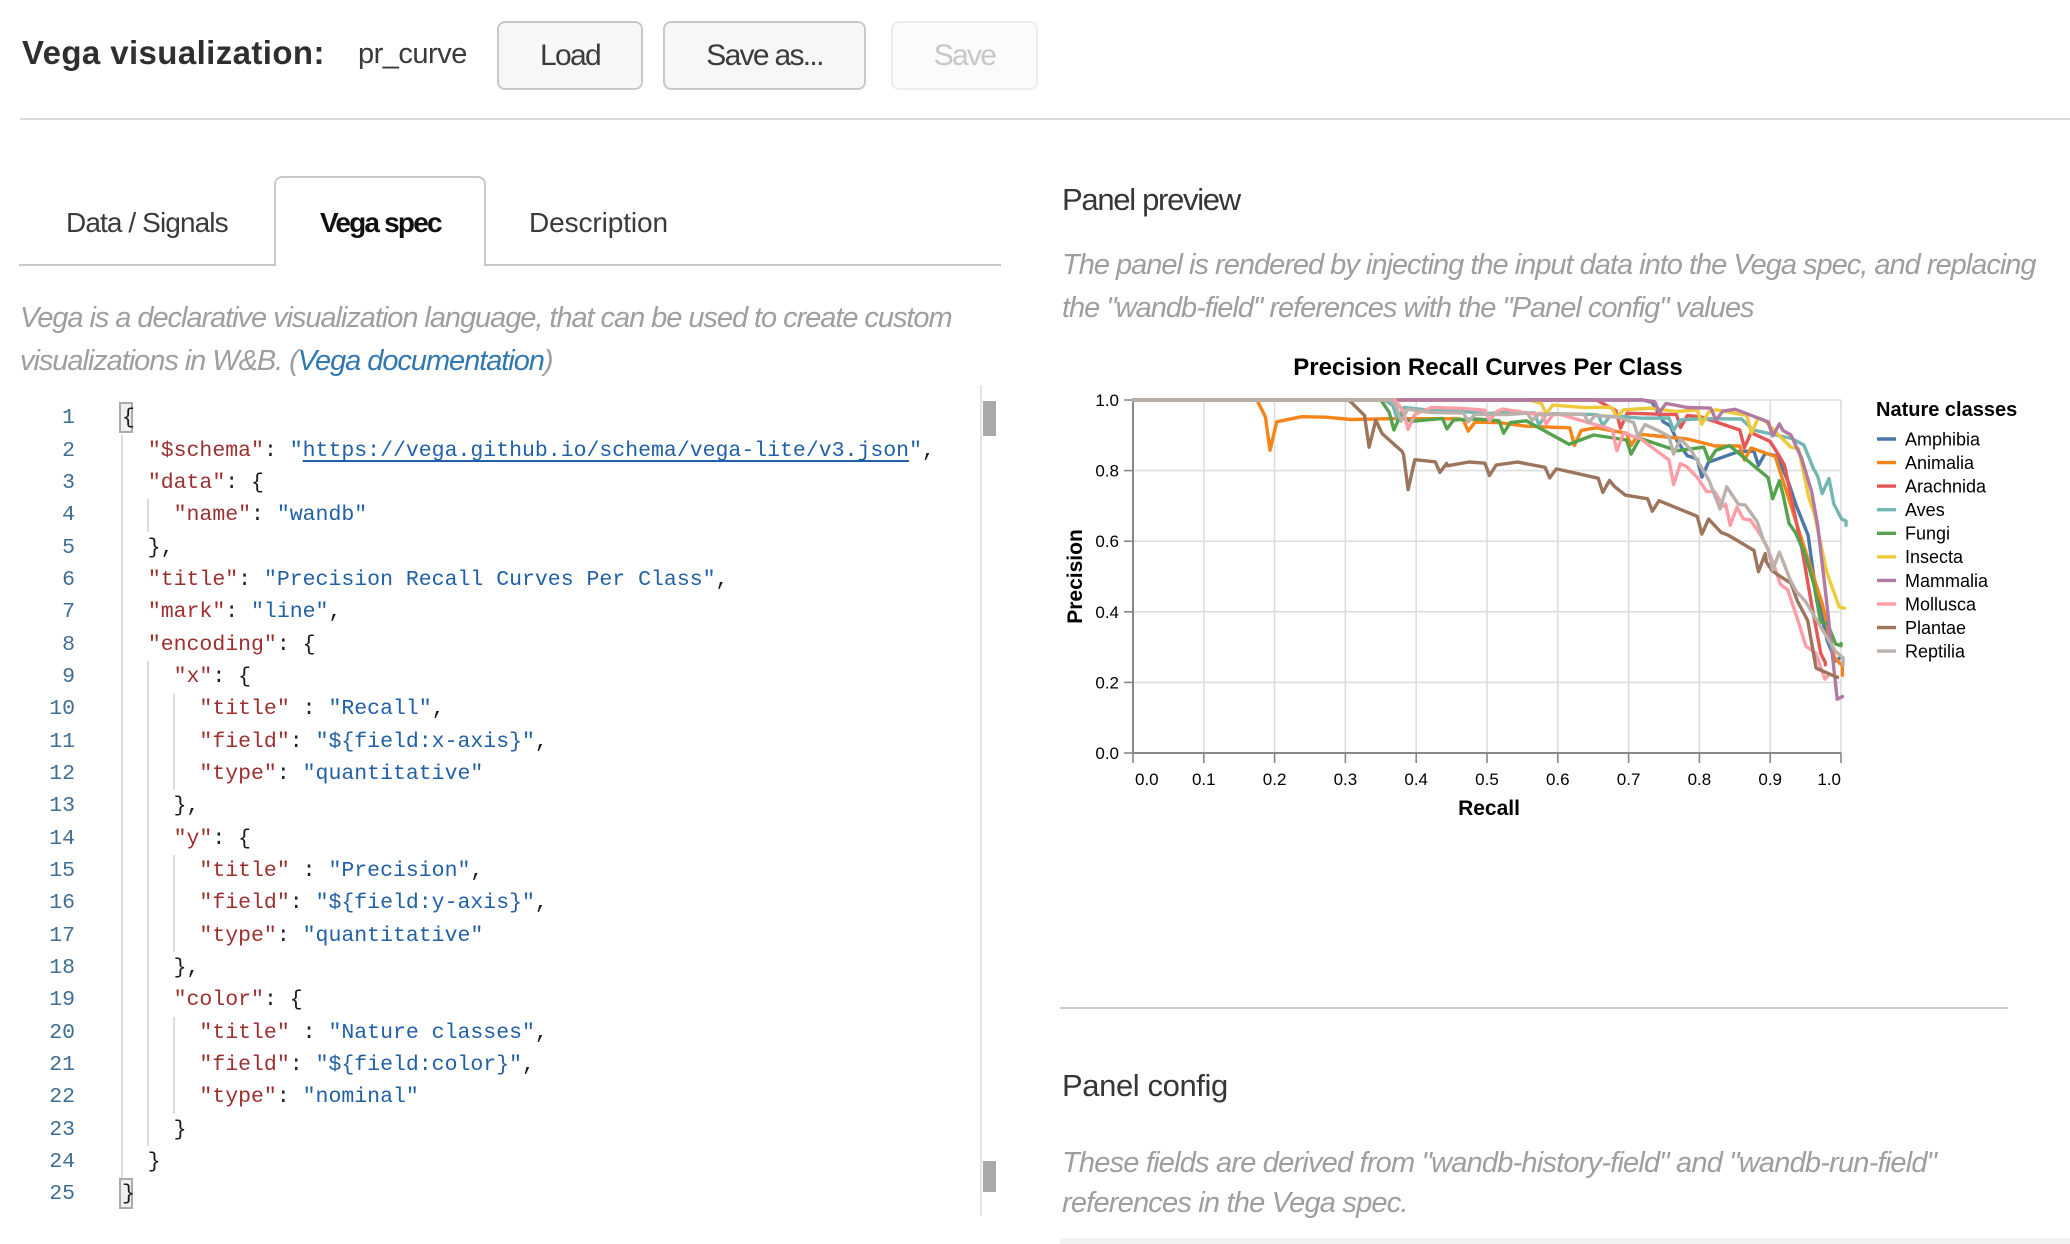  What do you see at coordinates (1925, 510) in the screenshot?
I see `svg-text: Aves` at bounding box center [1925, 510].